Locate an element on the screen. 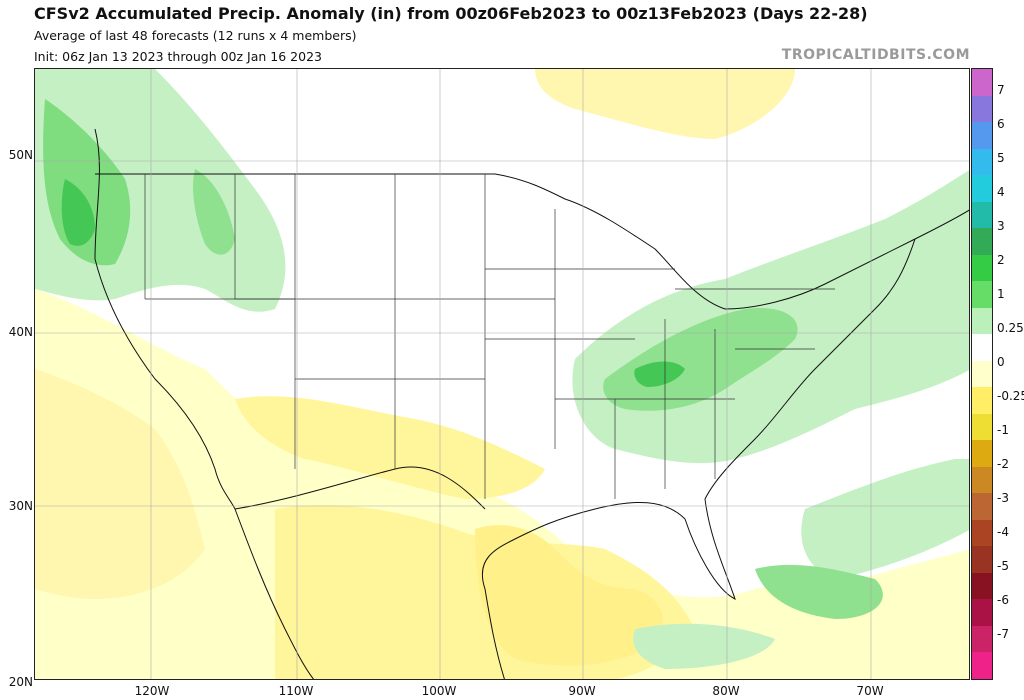 Image resolution: width=1024 pixels, height=700 pixels. anomaly-wet-cuba is located at coordinates (704, 646).